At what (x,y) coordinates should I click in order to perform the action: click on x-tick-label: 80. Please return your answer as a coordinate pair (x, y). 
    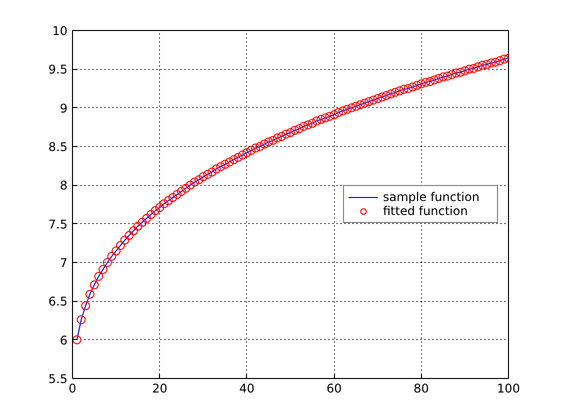
    Looking at the image, I should click on (421, 389).